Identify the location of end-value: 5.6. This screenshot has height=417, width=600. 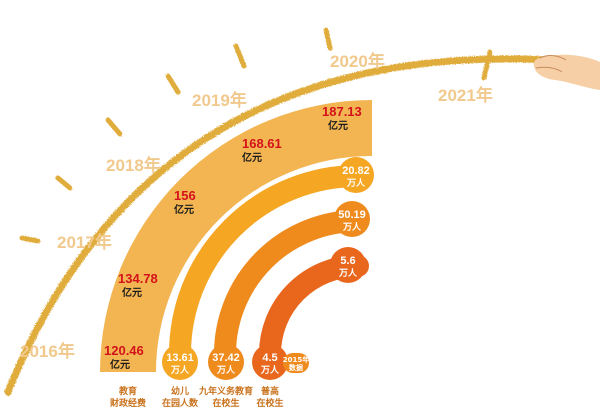
(347, 261).